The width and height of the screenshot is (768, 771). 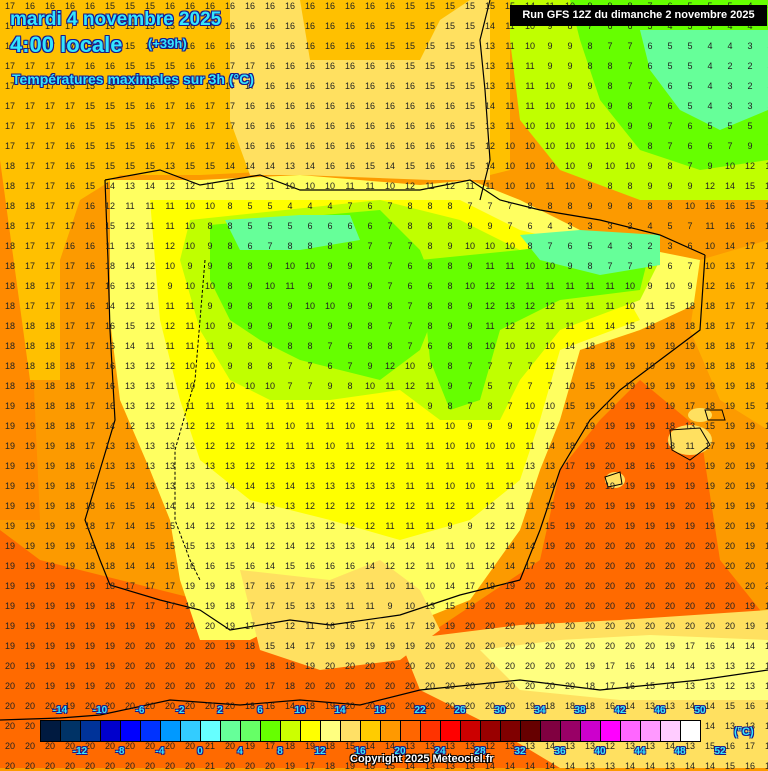 I want to click on grid-value: 2, so click(x=750, y=86).